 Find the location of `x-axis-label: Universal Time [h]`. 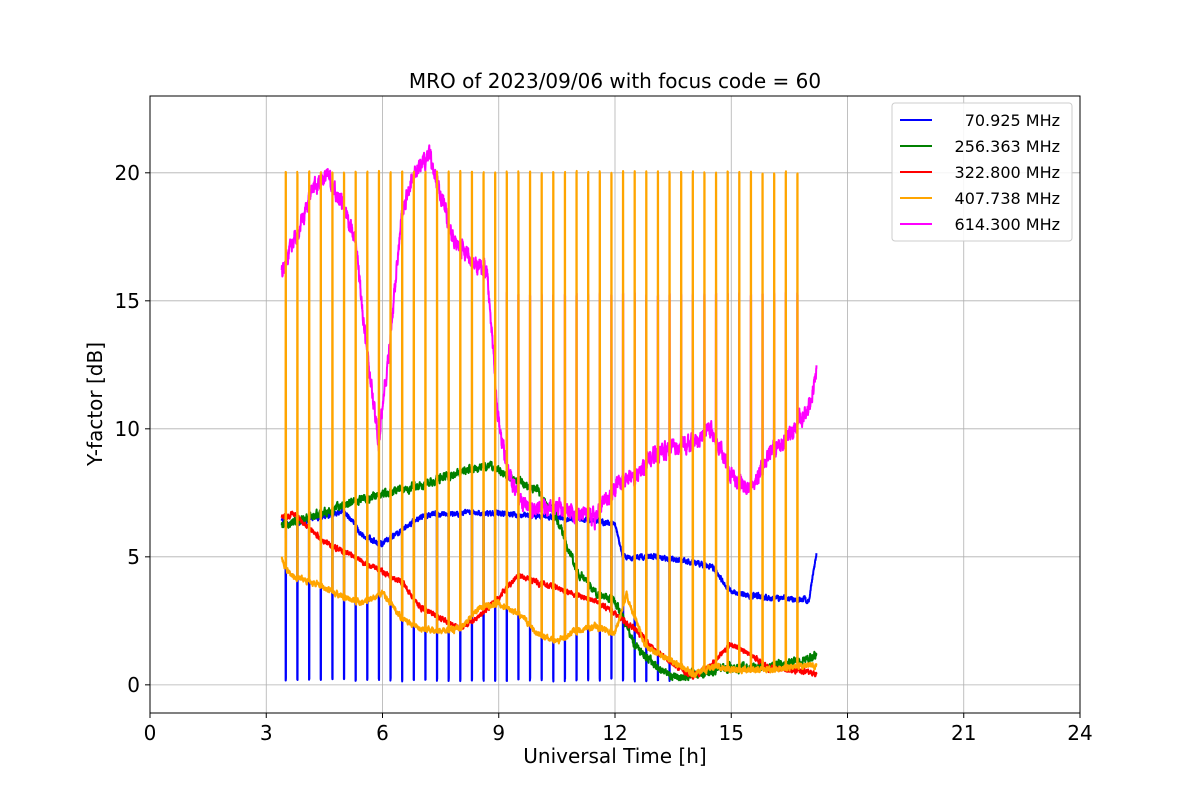

x-axis-label: Universal Time [h] is located at coordinates (614, 756).